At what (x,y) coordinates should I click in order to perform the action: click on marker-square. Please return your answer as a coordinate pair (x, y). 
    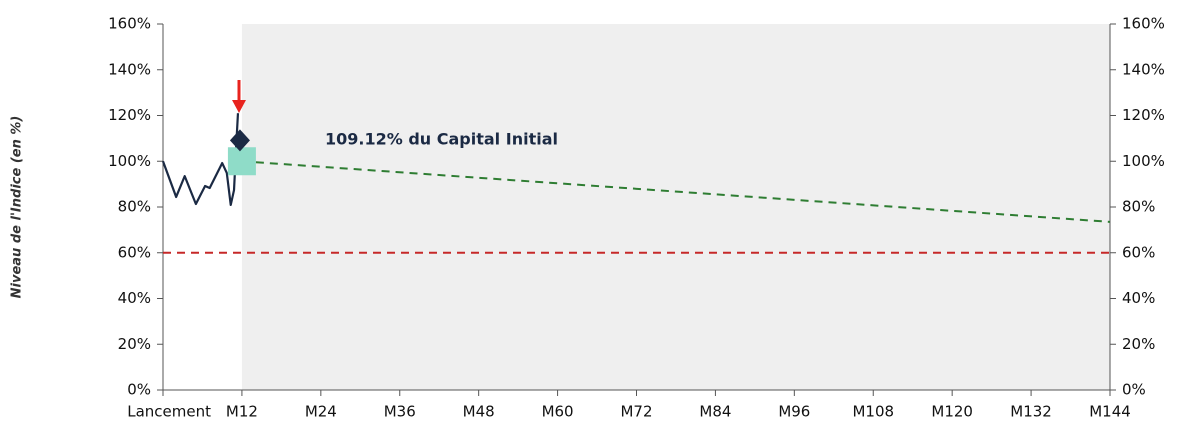
    Looking at the image, I should click on (241, 161).